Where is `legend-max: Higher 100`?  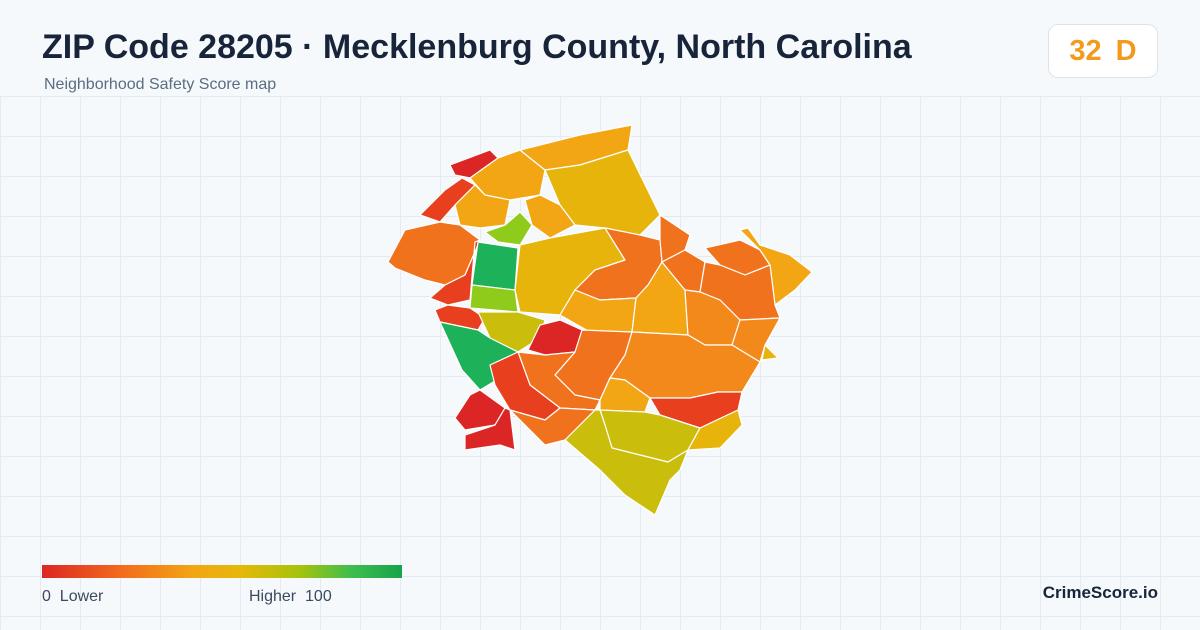
legend-max: Higher 100 is located at coordinates (290, 596).